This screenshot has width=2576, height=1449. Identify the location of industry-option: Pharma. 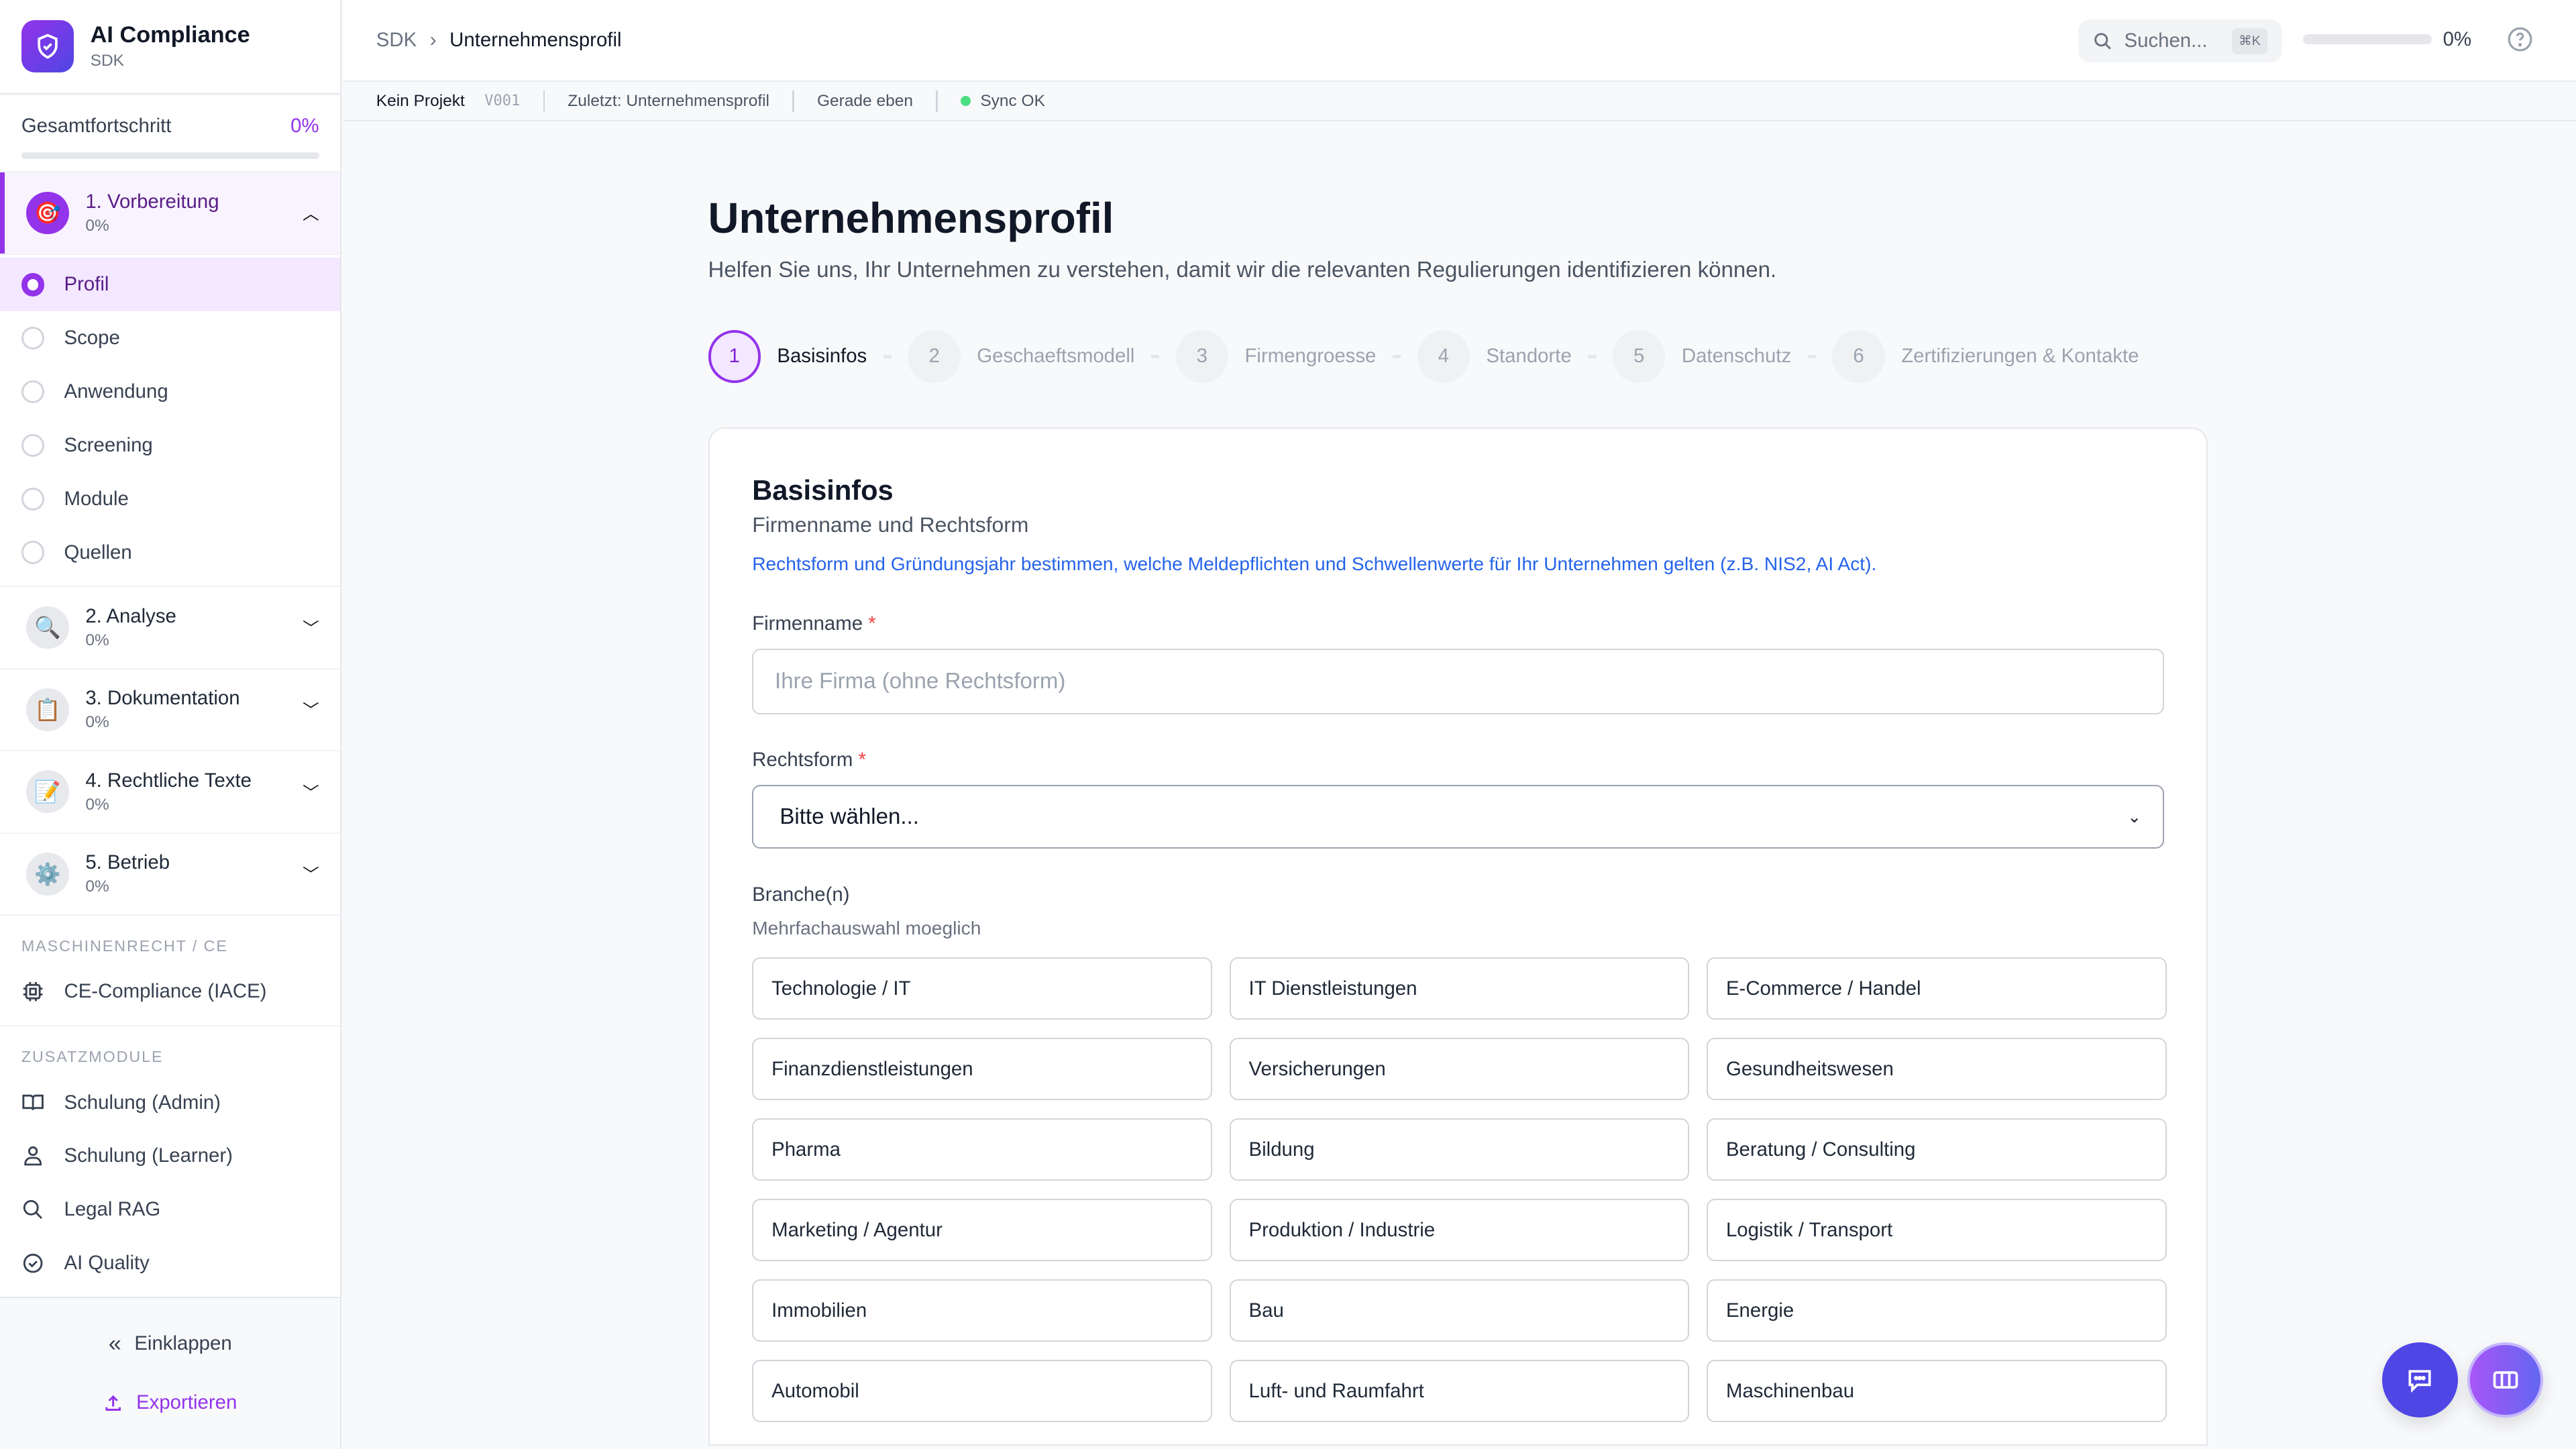
(982, 1149).